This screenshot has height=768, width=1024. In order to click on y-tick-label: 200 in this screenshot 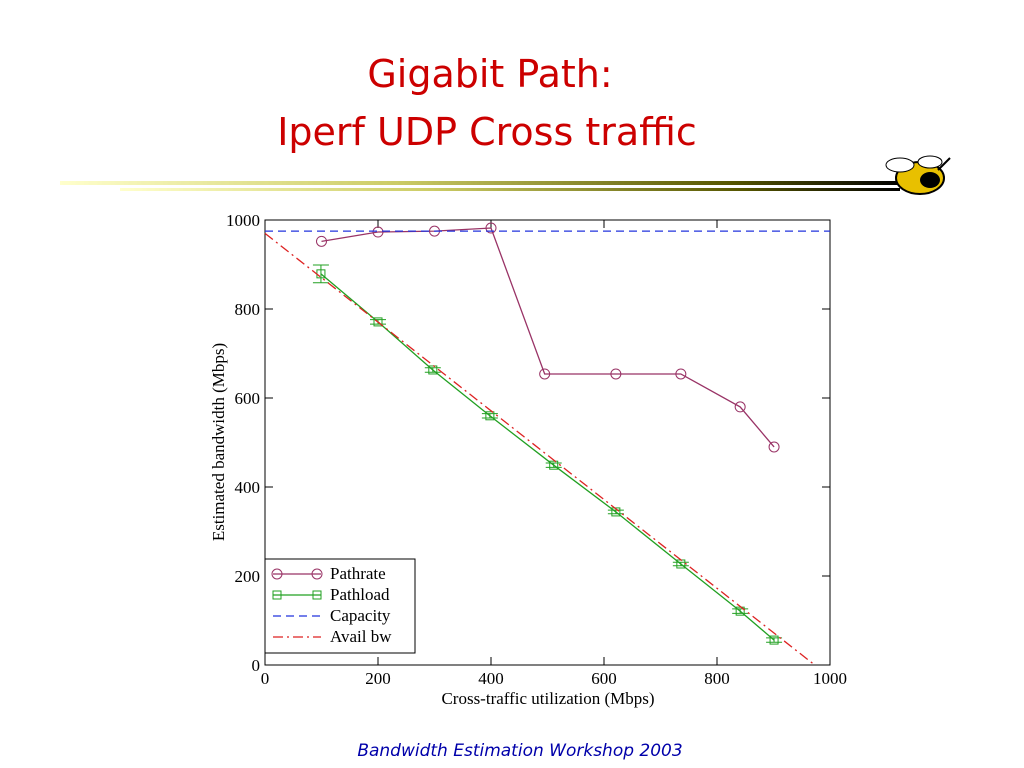, I will do `click(248, 576)`.